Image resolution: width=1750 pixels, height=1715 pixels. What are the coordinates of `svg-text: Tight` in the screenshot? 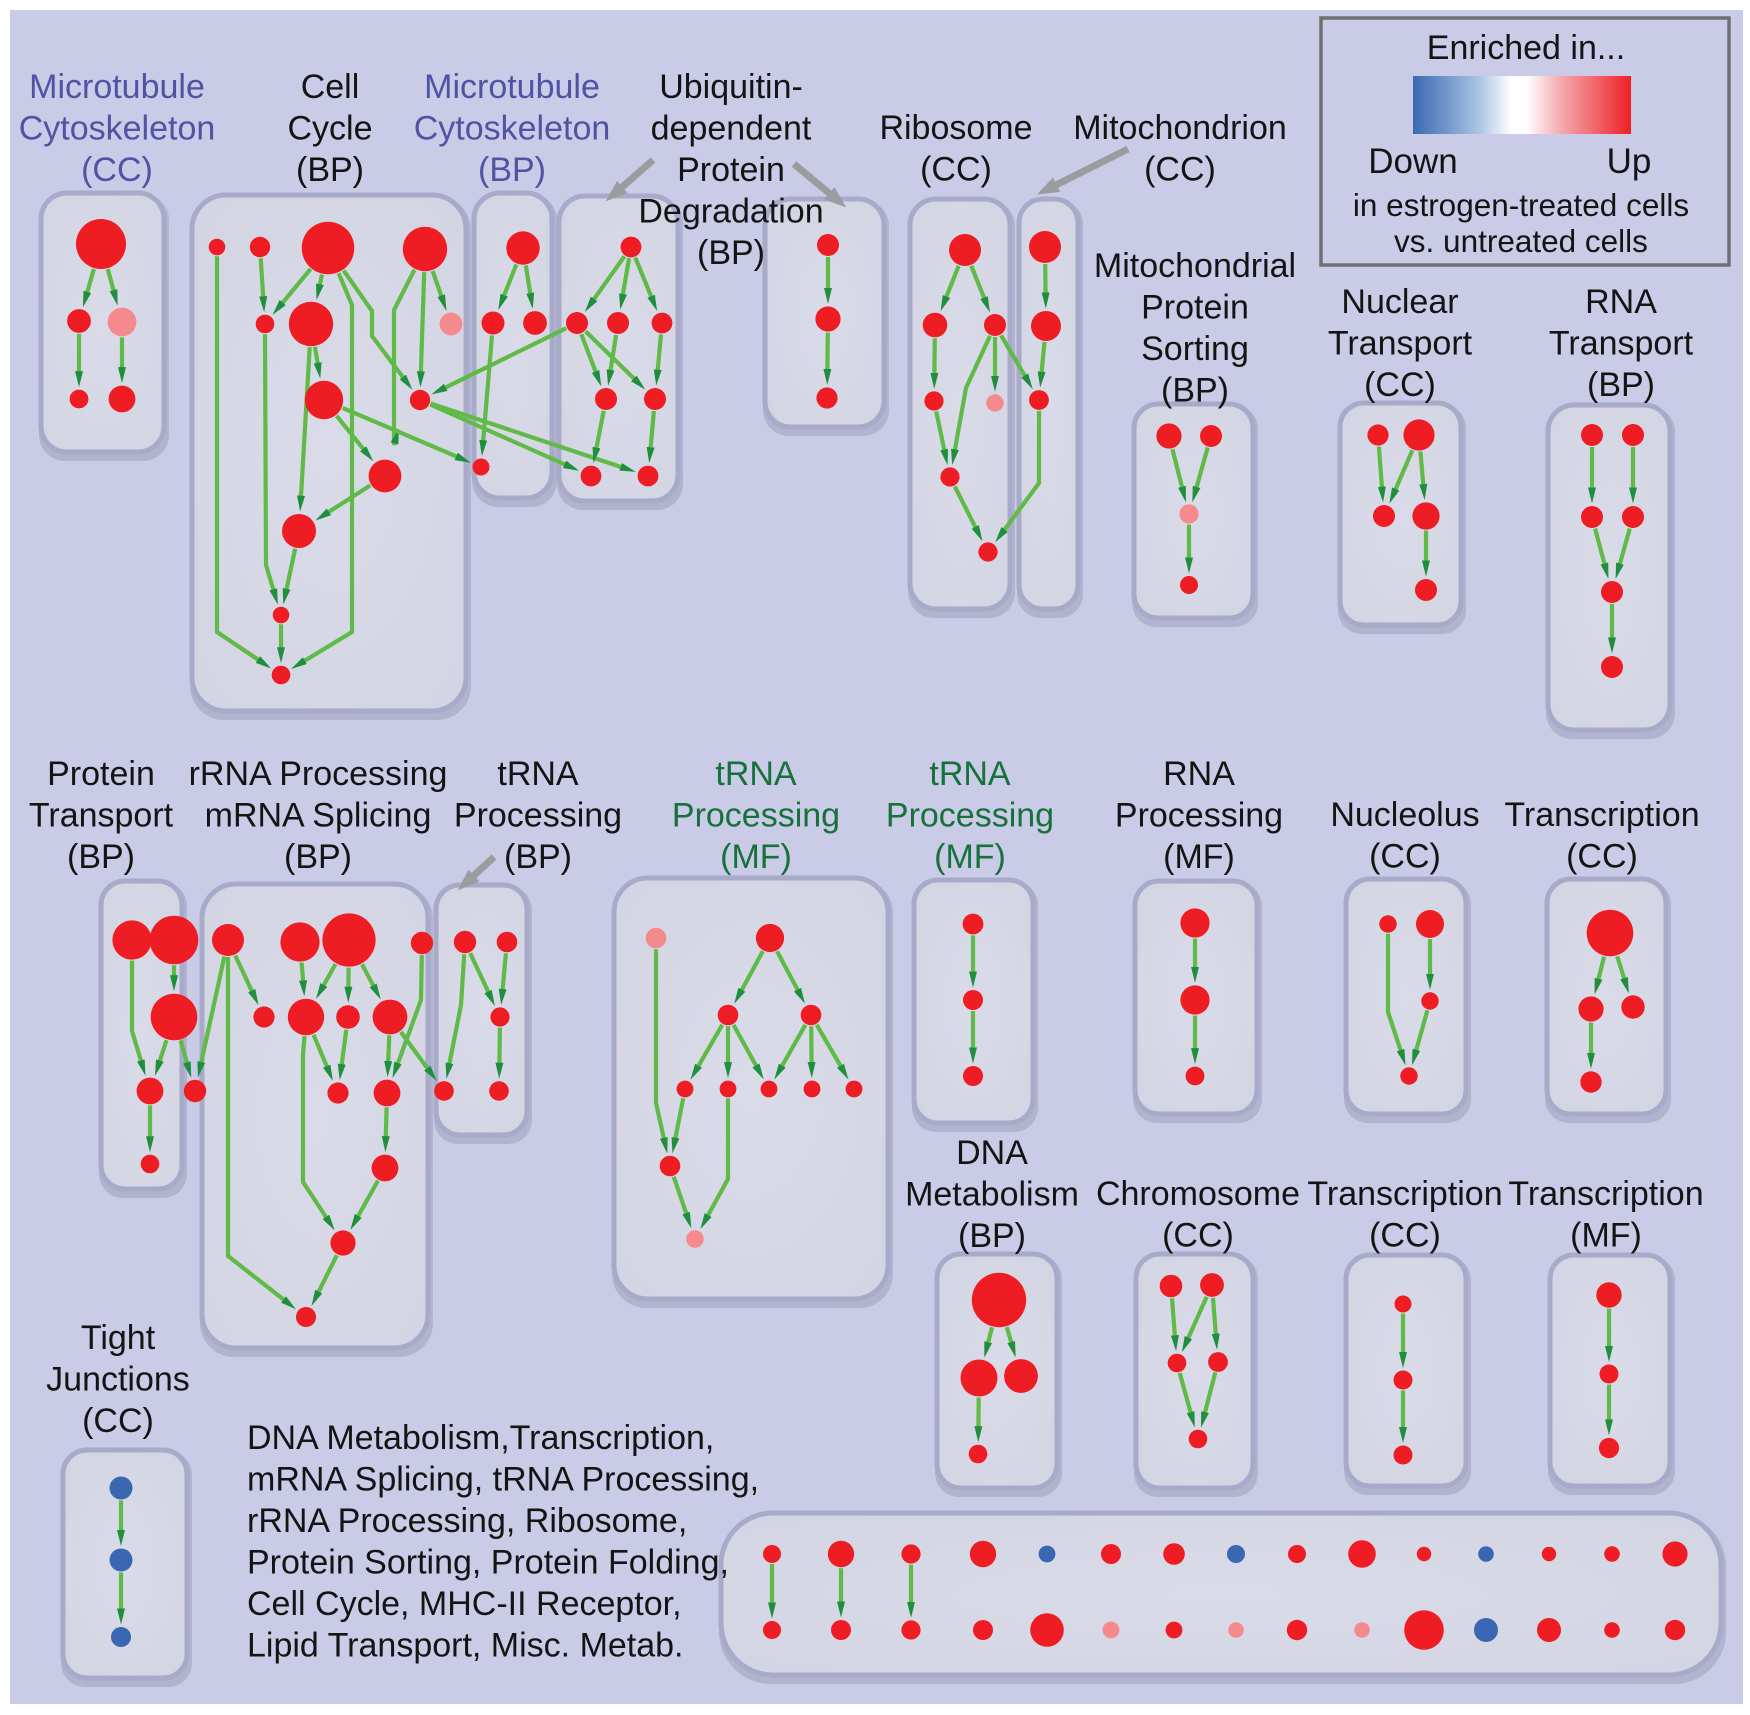 It's located at (118, 1338).